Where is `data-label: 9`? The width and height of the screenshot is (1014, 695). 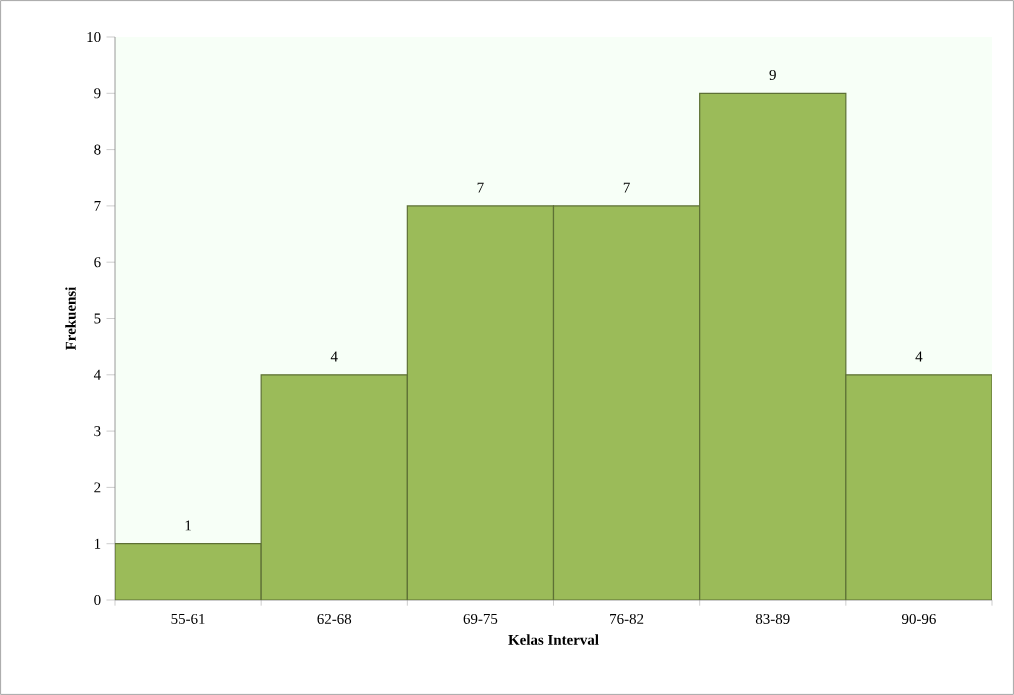 data-label: 9 is located at coordinates (772, 74).